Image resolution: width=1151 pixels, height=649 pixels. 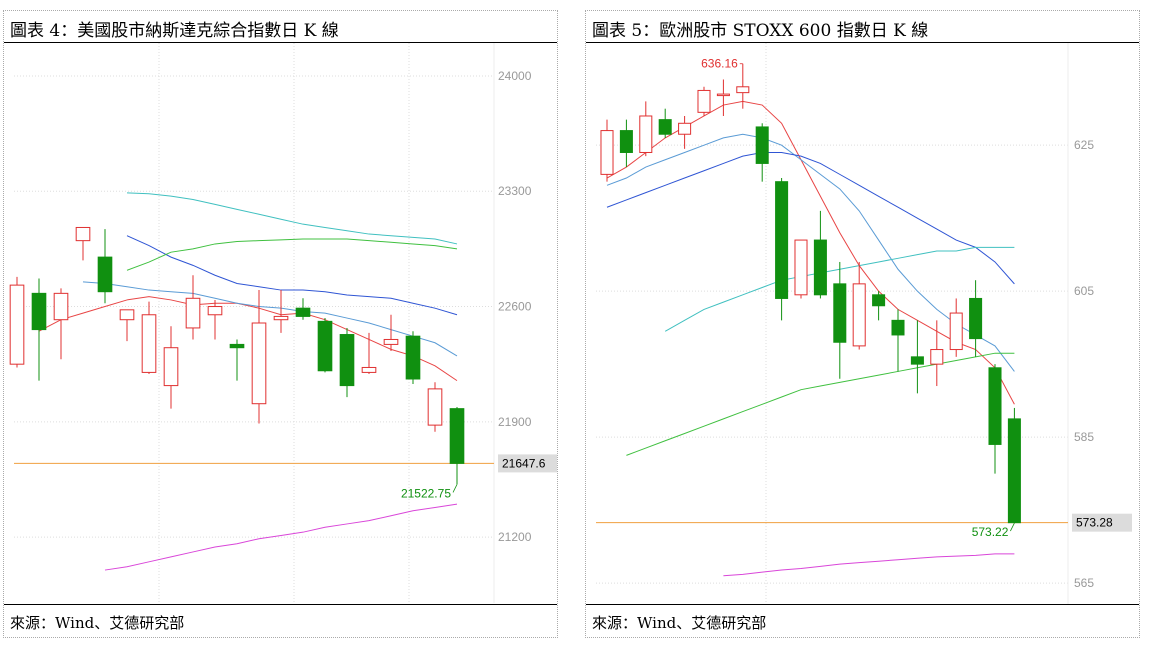 What do you see at coordinates (990, 532) in the screenshot?
I see `low-label: 573.22` at bounding box center [990, 532].